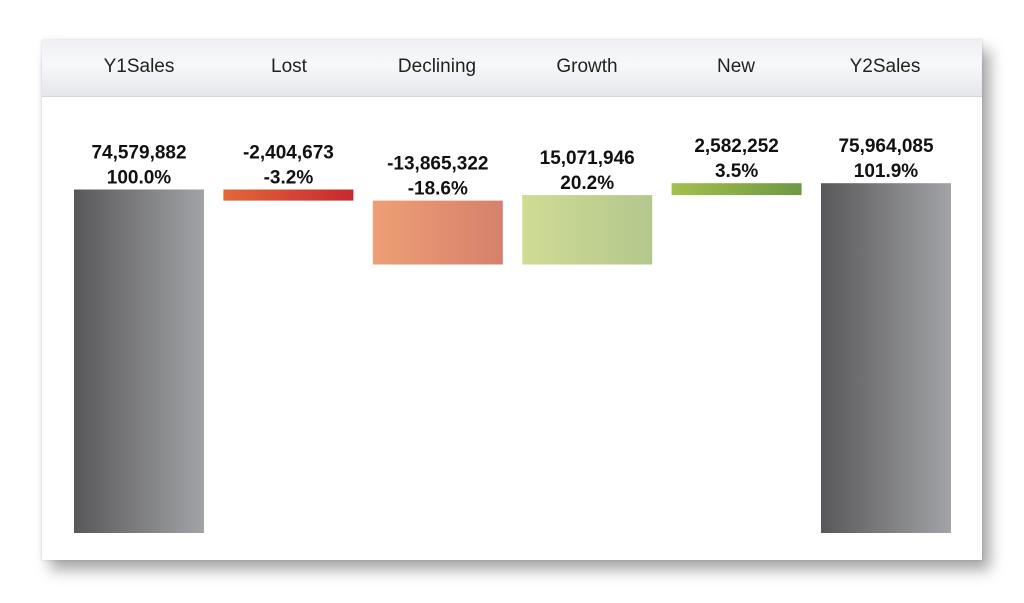 The height and width of the screenshot is (603, 1024). What do you see at coordinates (289, 66) in the screenshot?
I see `header-lost: Lost` at bounding box center [289, 66].